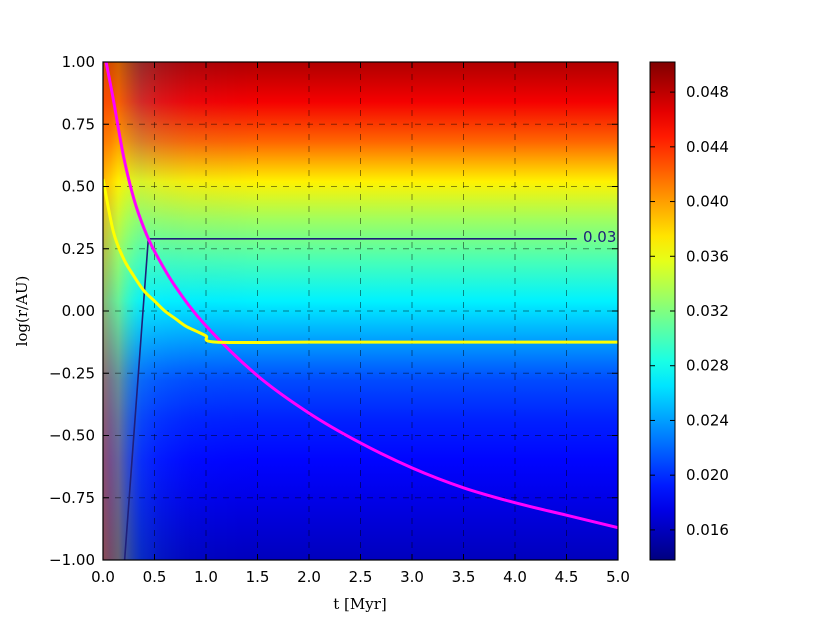  I want to click on y-tick-label: 1.00, so click(78, 62).